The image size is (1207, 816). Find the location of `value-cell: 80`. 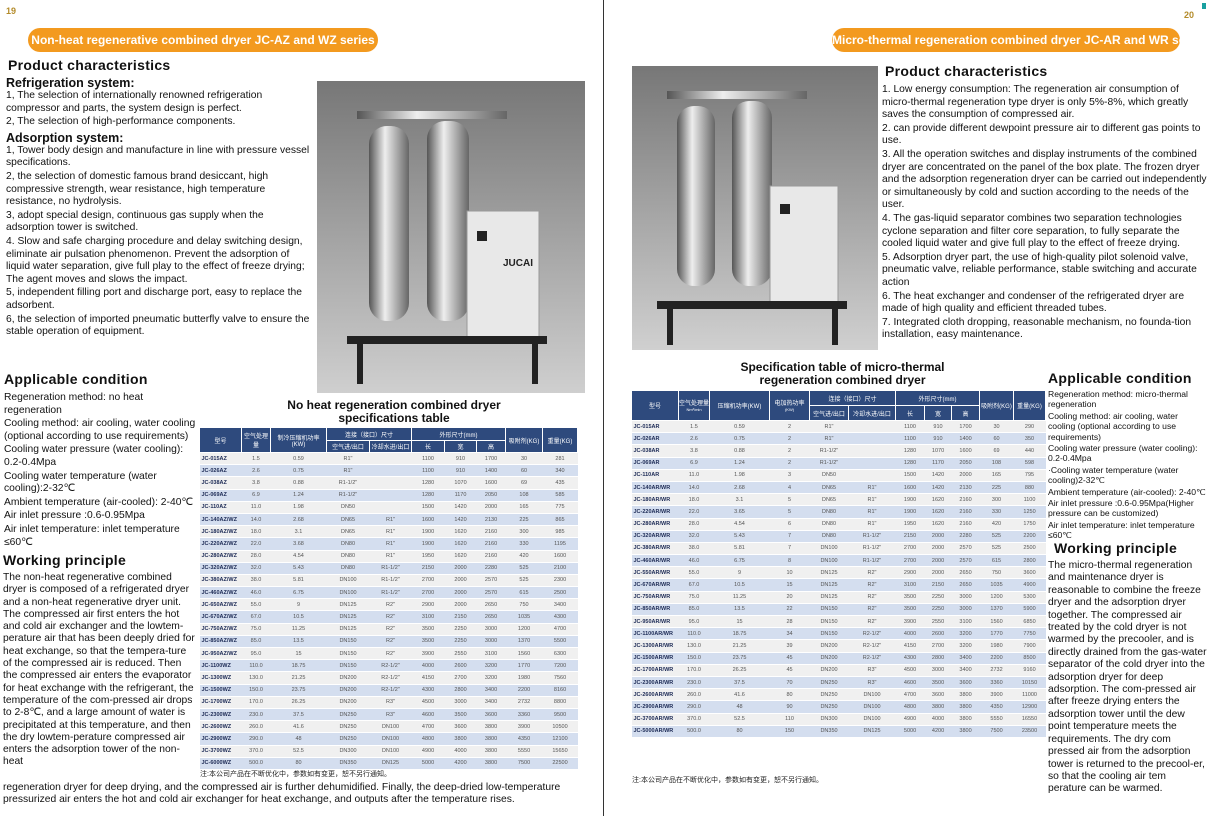

value-cell: 80 is located at coordinates (739, 731).